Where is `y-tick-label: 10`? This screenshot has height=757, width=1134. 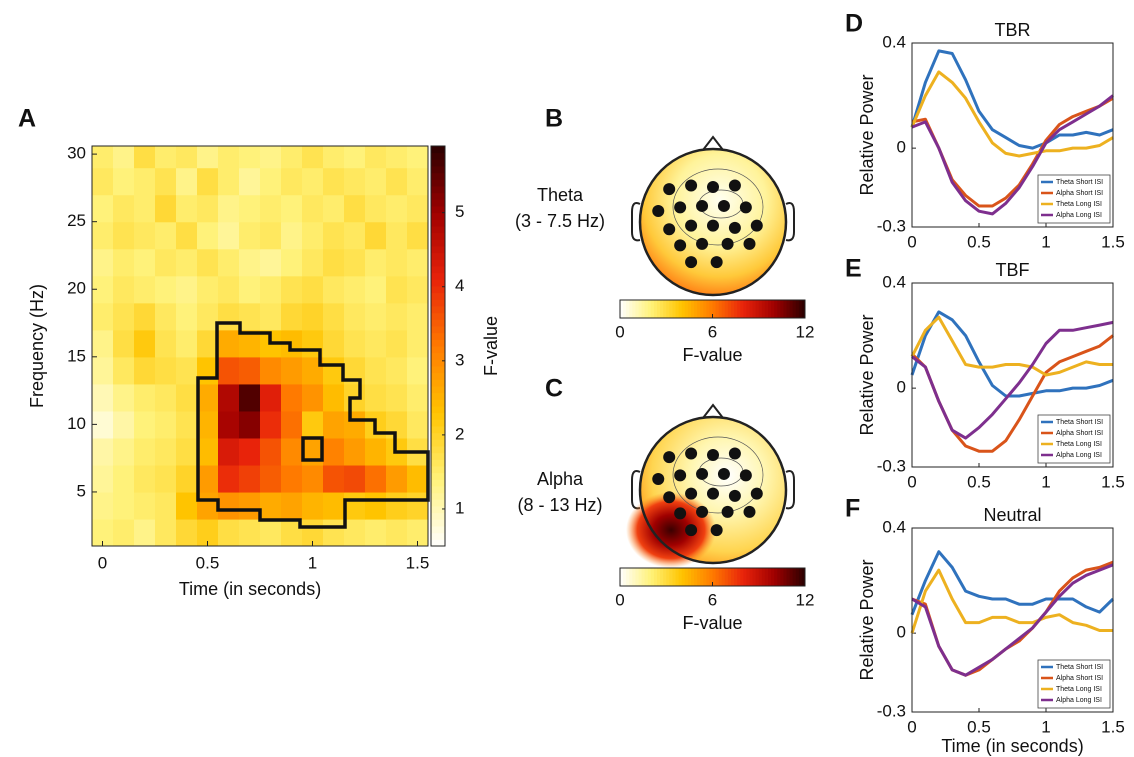
y-tick-label: 10 is located at coordinates (76, 423).